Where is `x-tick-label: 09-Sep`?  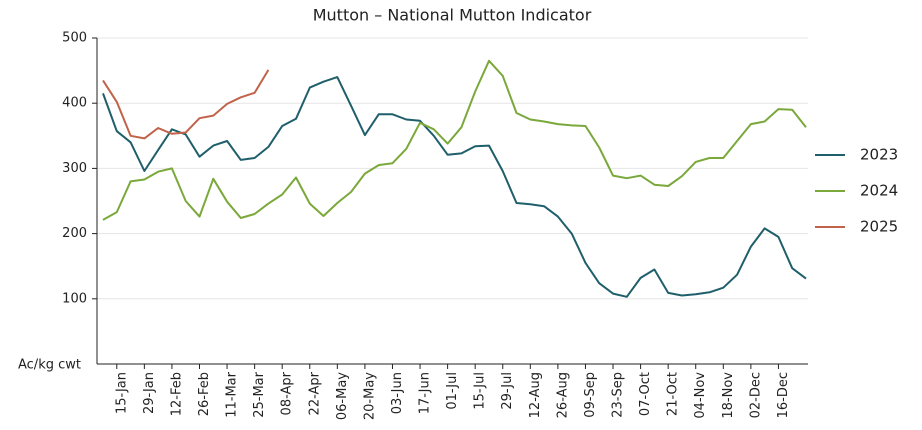 x-tick-label: 09-Sep is located at coordinates (590, 395).